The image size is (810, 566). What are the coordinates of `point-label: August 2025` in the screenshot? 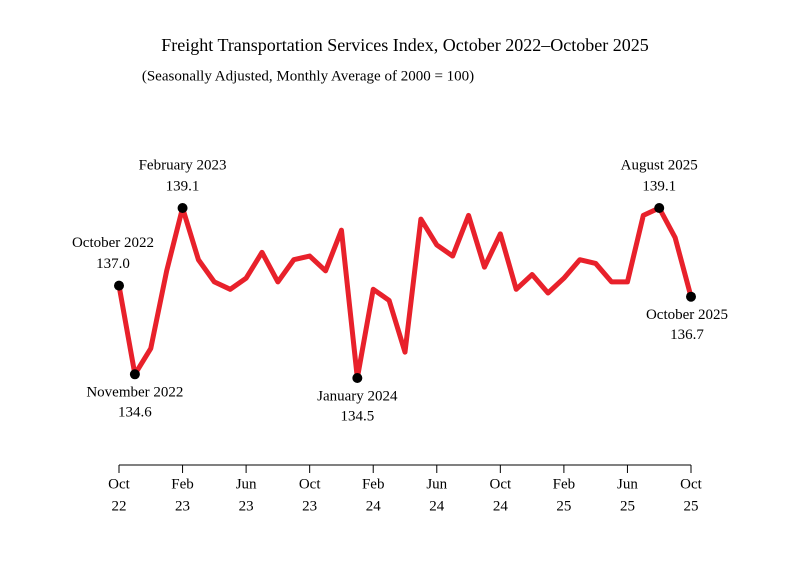 It's located at (659, 165).